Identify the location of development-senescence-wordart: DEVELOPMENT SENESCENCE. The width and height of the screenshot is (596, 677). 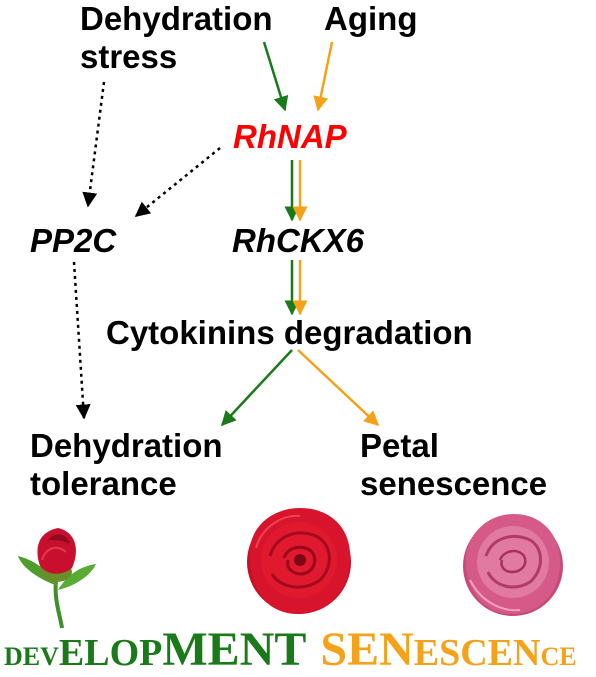
(300, 649).